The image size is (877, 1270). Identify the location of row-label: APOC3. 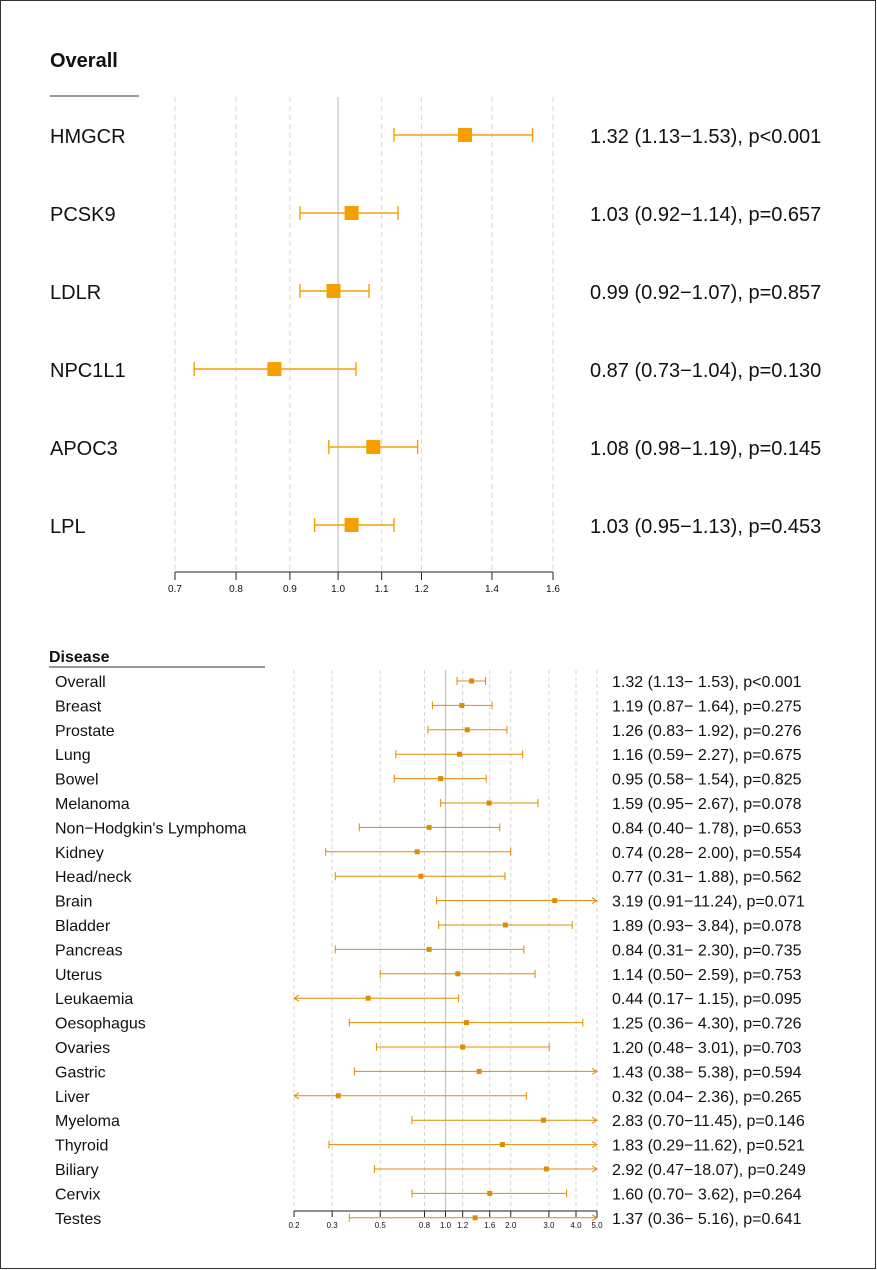
(84, 449).